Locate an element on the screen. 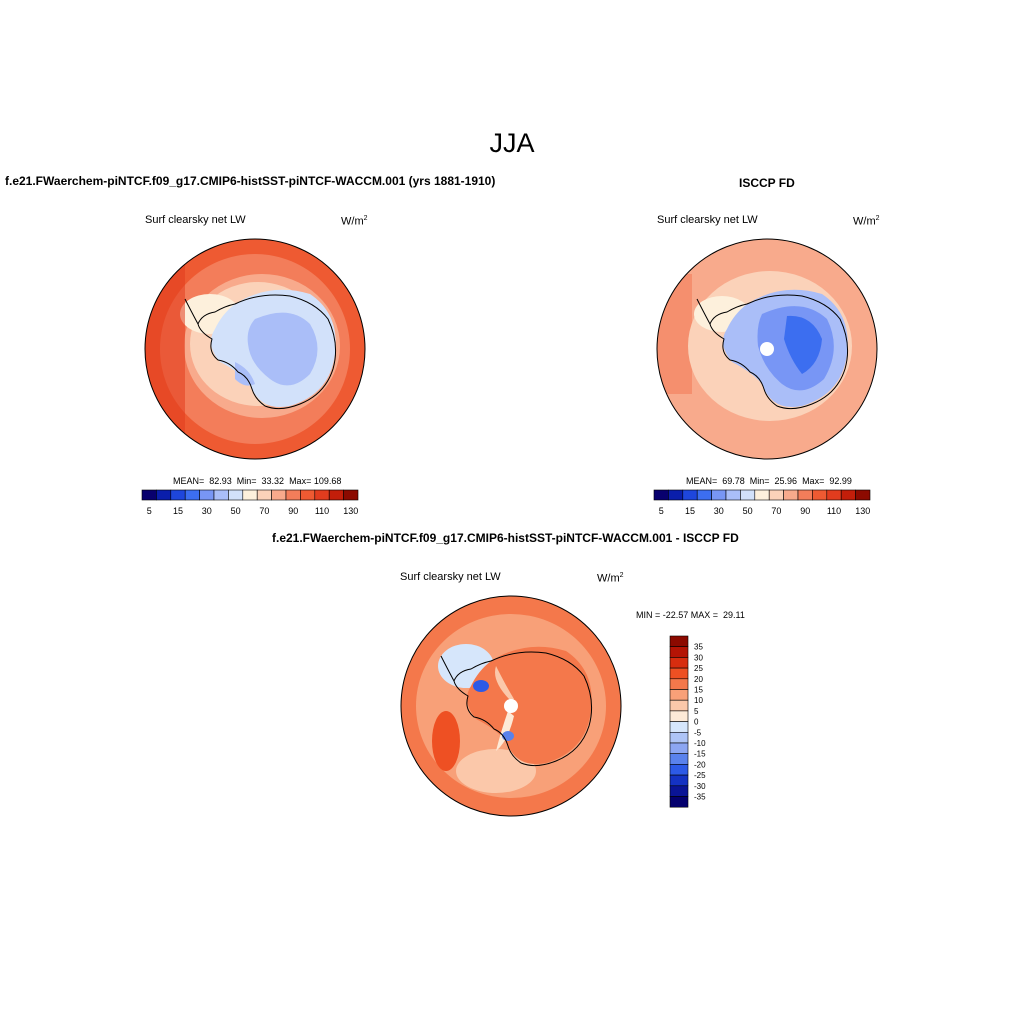 This screenshot has height=1024, width=1024. colorbar-tick-label: -15 is located at coordinates (700, 754).